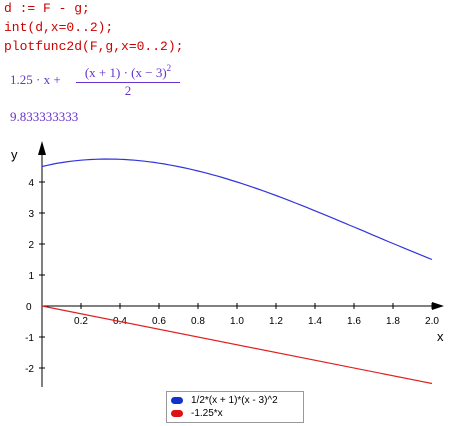 The height and width of the screenshot is (426, 462). Describe the element at coordinates (237, 321) in the screenshot. I see `x-tick-label: 1.0` at that location.